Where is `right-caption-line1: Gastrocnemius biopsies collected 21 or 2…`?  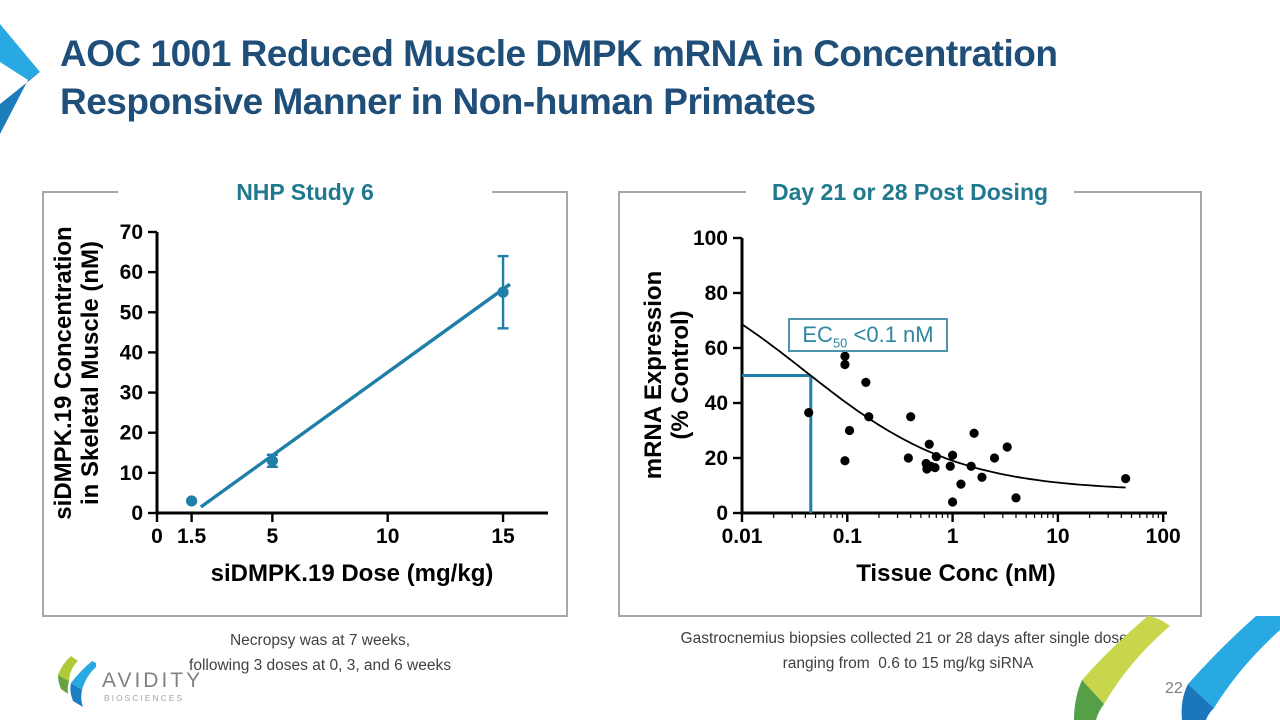 right-caption-line1: Gastrocnemius biopsies collected 21 or 2… is located at coordinates (908, 638).